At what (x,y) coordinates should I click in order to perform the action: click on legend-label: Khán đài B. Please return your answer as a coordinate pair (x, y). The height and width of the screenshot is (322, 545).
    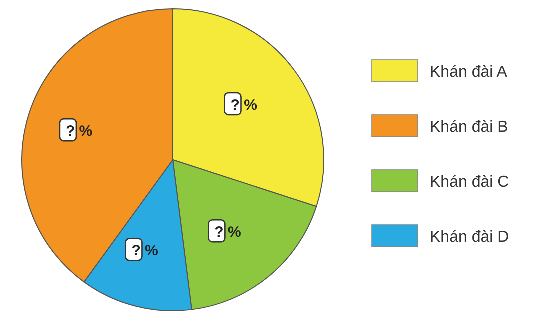
    Looking at the image, I should click on (469, 127).